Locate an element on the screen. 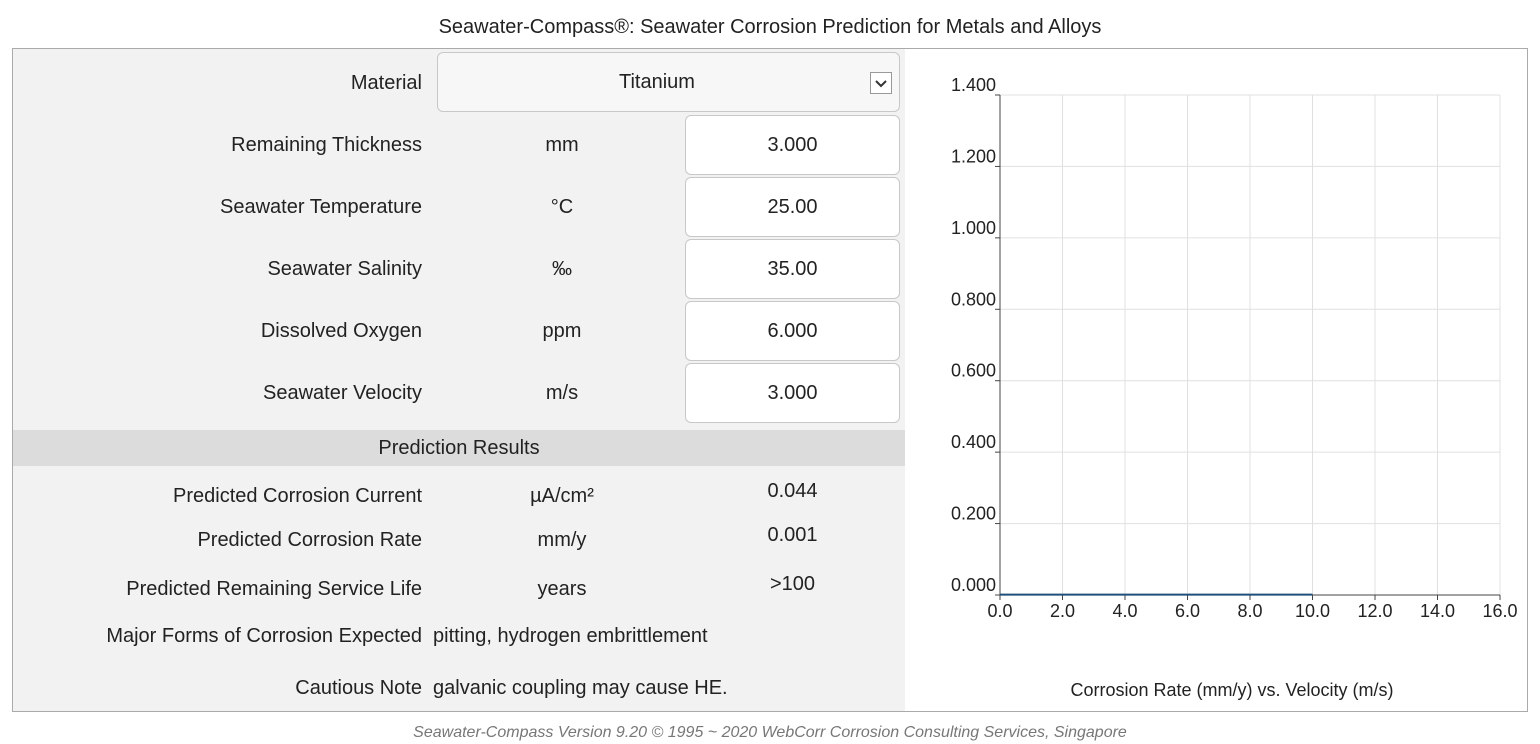  y-tick-label: 1.000 is located at coordinates (973, 228).